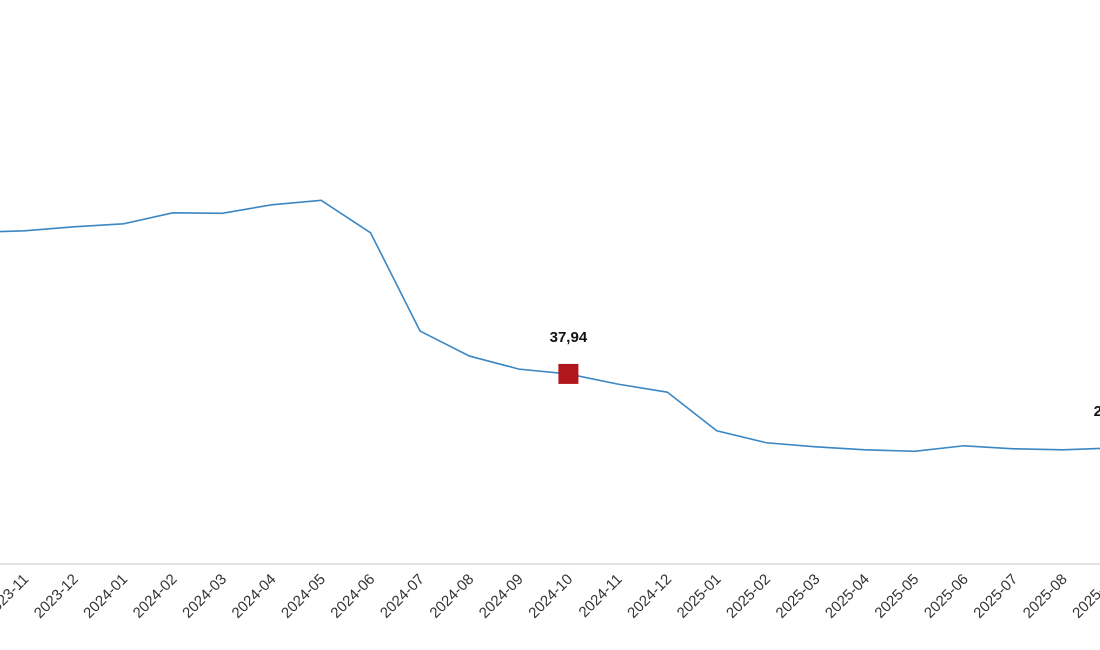  What do you see at coordinates (155, 596) in the screenshot?
I see `x-tick-label: 2024-02` at bounding box center [155, 596].